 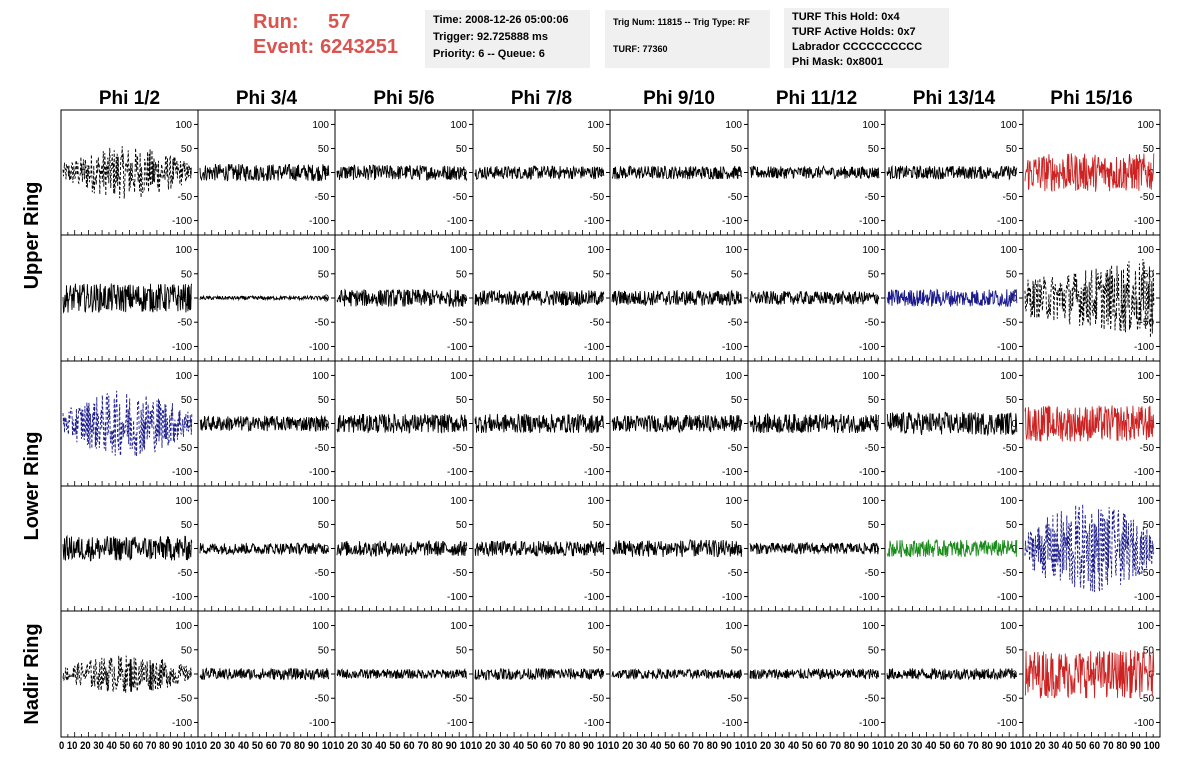 I want to click on column-title: Phi 1/2, so click(x=129, y=98).